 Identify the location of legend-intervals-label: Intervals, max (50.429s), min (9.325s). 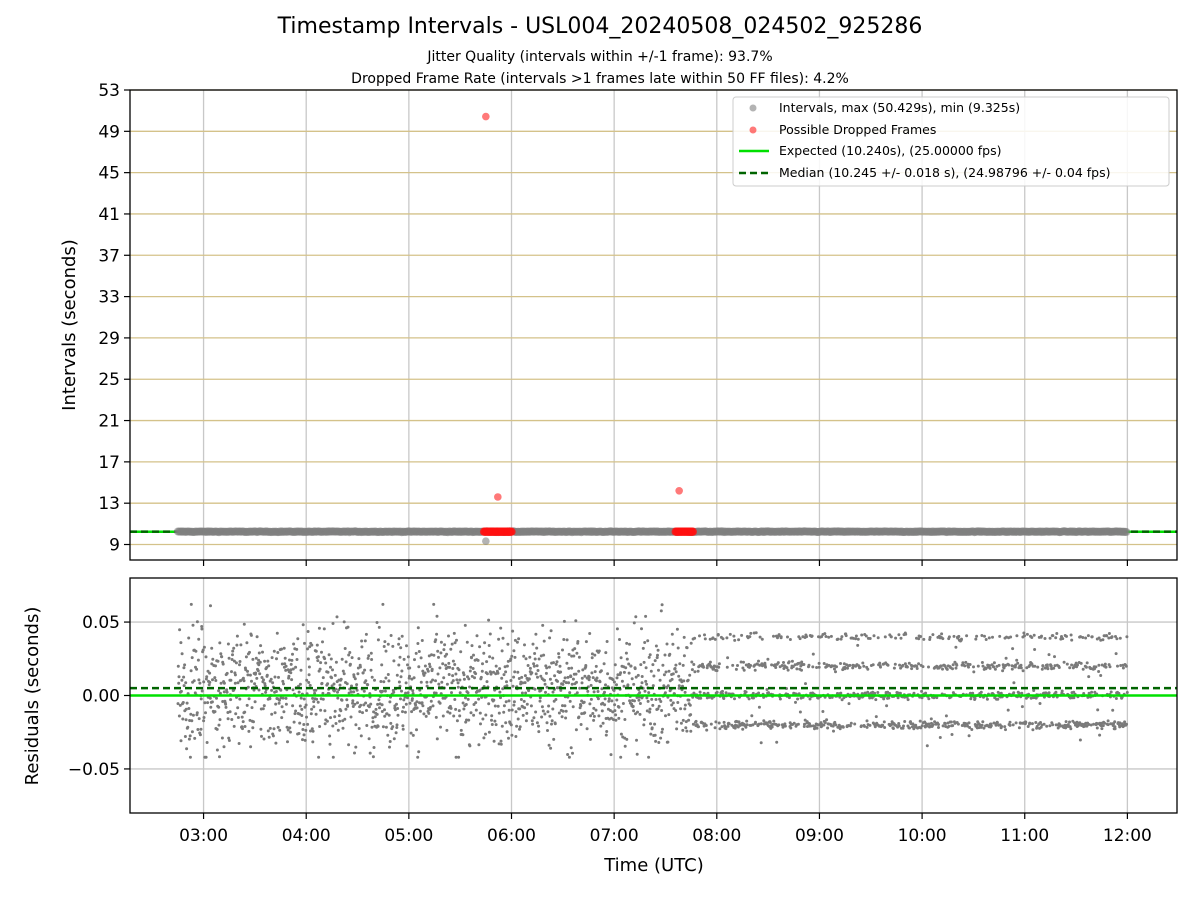
(899, 107).